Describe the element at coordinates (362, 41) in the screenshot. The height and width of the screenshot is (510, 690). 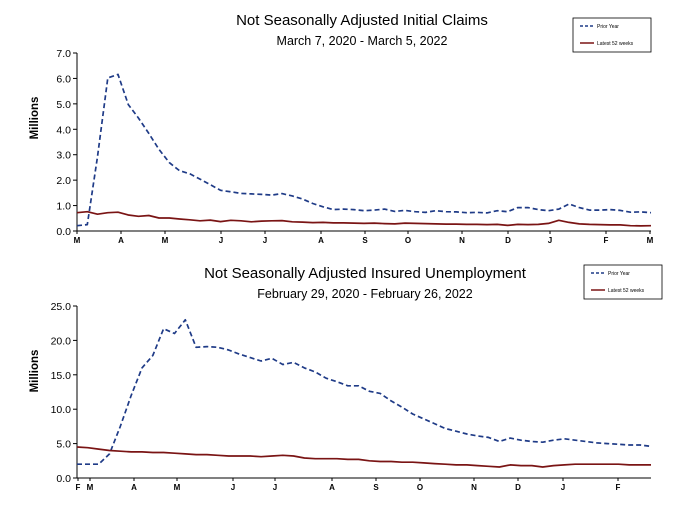
I see `chart-1-subtitle: March 7, 2020 - March 5, 2022` at that location.